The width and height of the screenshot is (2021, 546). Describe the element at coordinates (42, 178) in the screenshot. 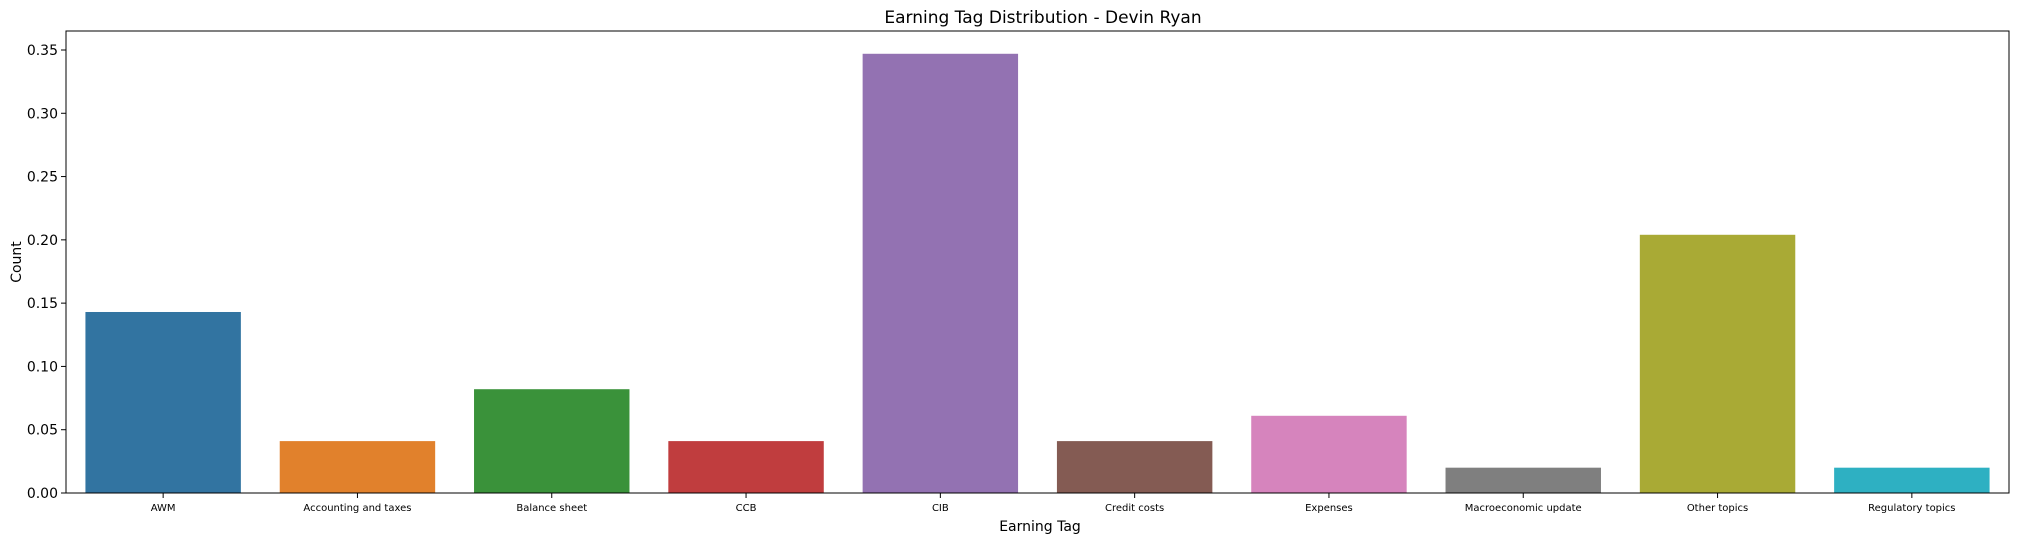

I see `y-tick-label: 0.25` at that location.